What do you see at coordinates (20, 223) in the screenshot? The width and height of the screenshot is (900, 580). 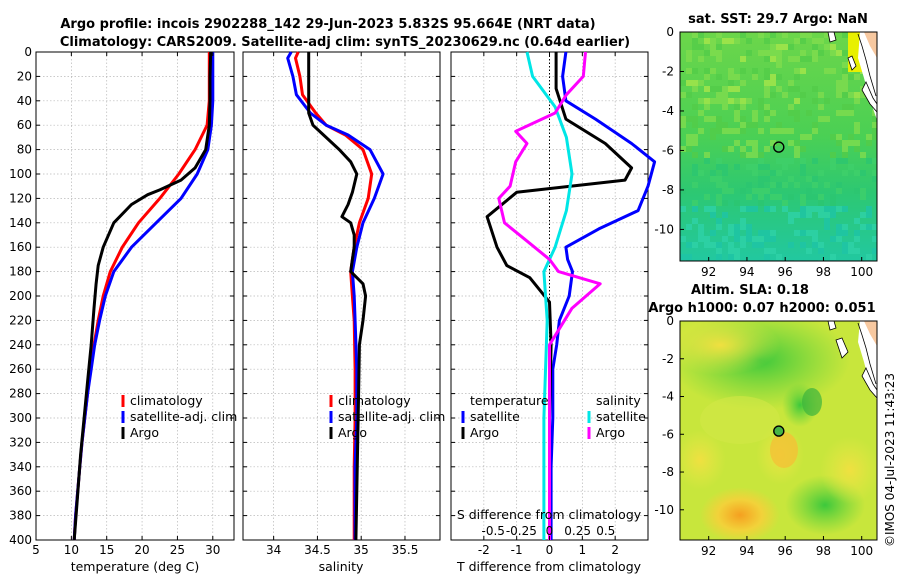 I see `y-tick-label: 140` at bounding box center [20, 223].